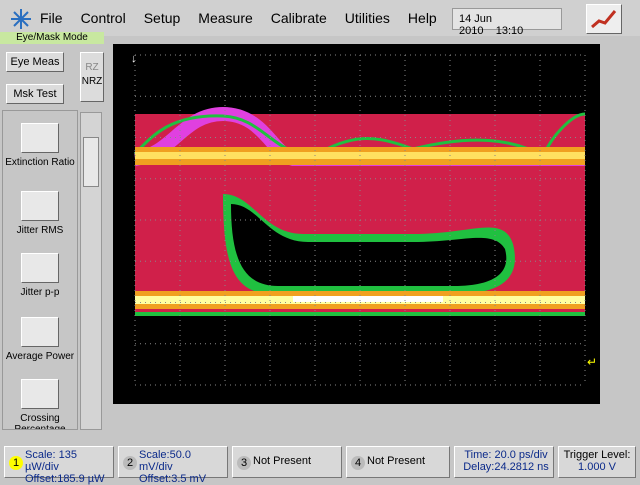 The image size is (640, 485). I want to click on rz: RZ, so click(92, 67).